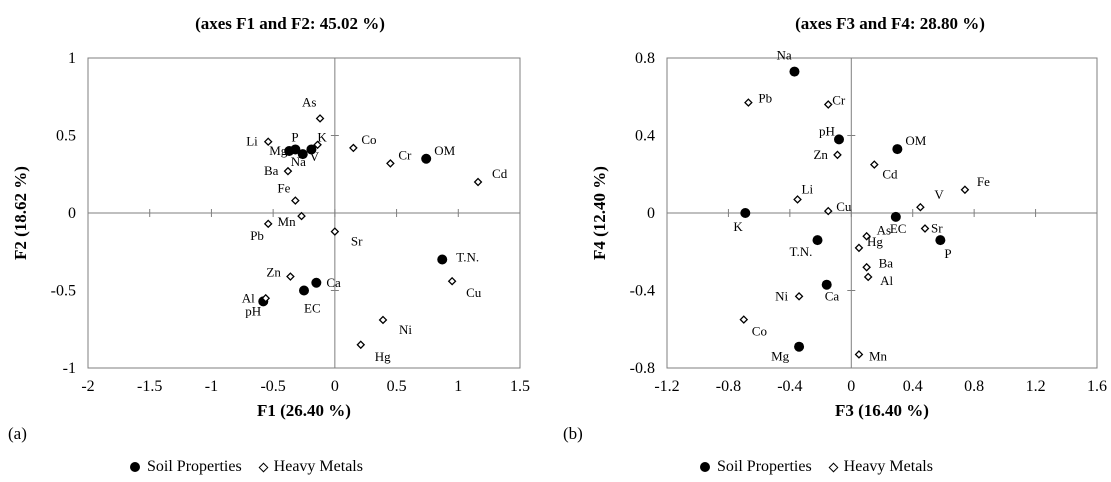  Describe the element at coordinates (789, 386) in the screenshot. I see `x-tick-label: -0.4` at that location.